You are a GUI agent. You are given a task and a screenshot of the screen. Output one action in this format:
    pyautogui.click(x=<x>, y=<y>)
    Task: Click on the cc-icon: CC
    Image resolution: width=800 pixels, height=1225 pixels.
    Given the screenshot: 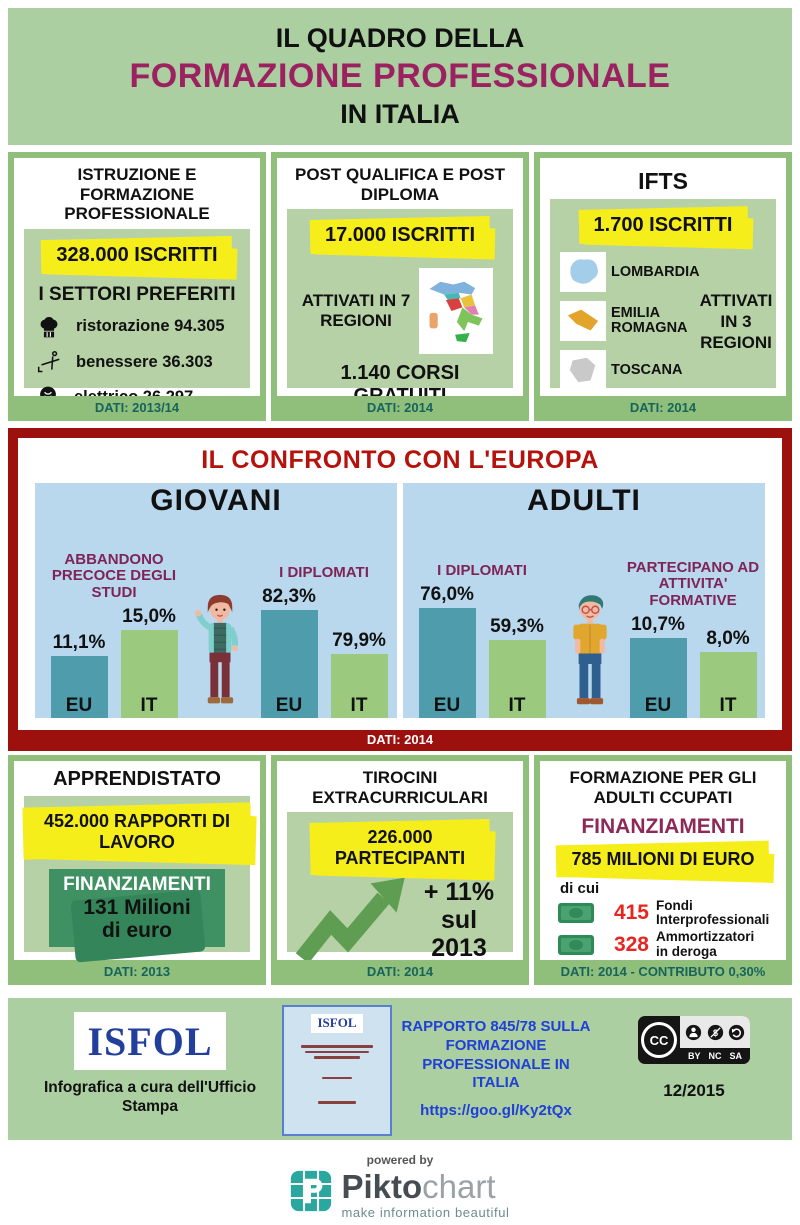 What is the action you would take?
    pyautogui.click(x=659, y=1040)
    